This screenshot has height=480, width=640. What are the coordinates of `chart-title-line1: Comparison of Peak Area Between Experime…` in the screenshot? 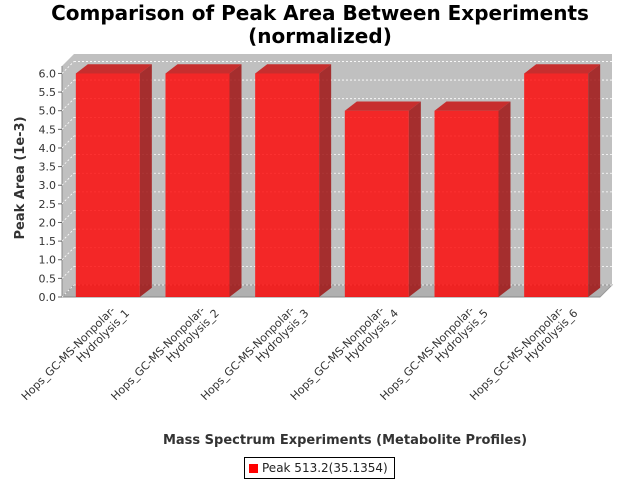 It's located at (320, 13).